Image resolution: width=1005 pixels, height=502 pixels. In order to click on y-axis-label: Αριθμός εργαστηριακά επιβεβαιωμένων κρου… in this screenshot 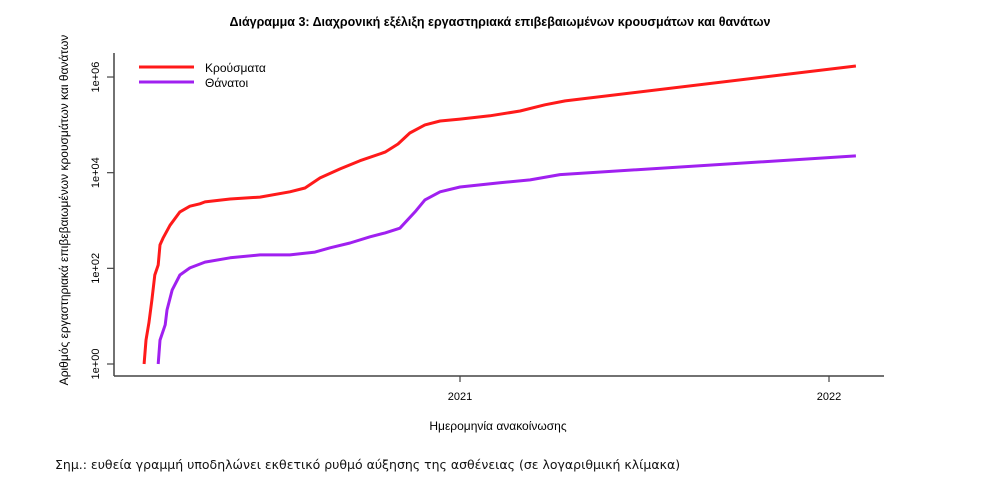, I will do `click(64, 210)`.